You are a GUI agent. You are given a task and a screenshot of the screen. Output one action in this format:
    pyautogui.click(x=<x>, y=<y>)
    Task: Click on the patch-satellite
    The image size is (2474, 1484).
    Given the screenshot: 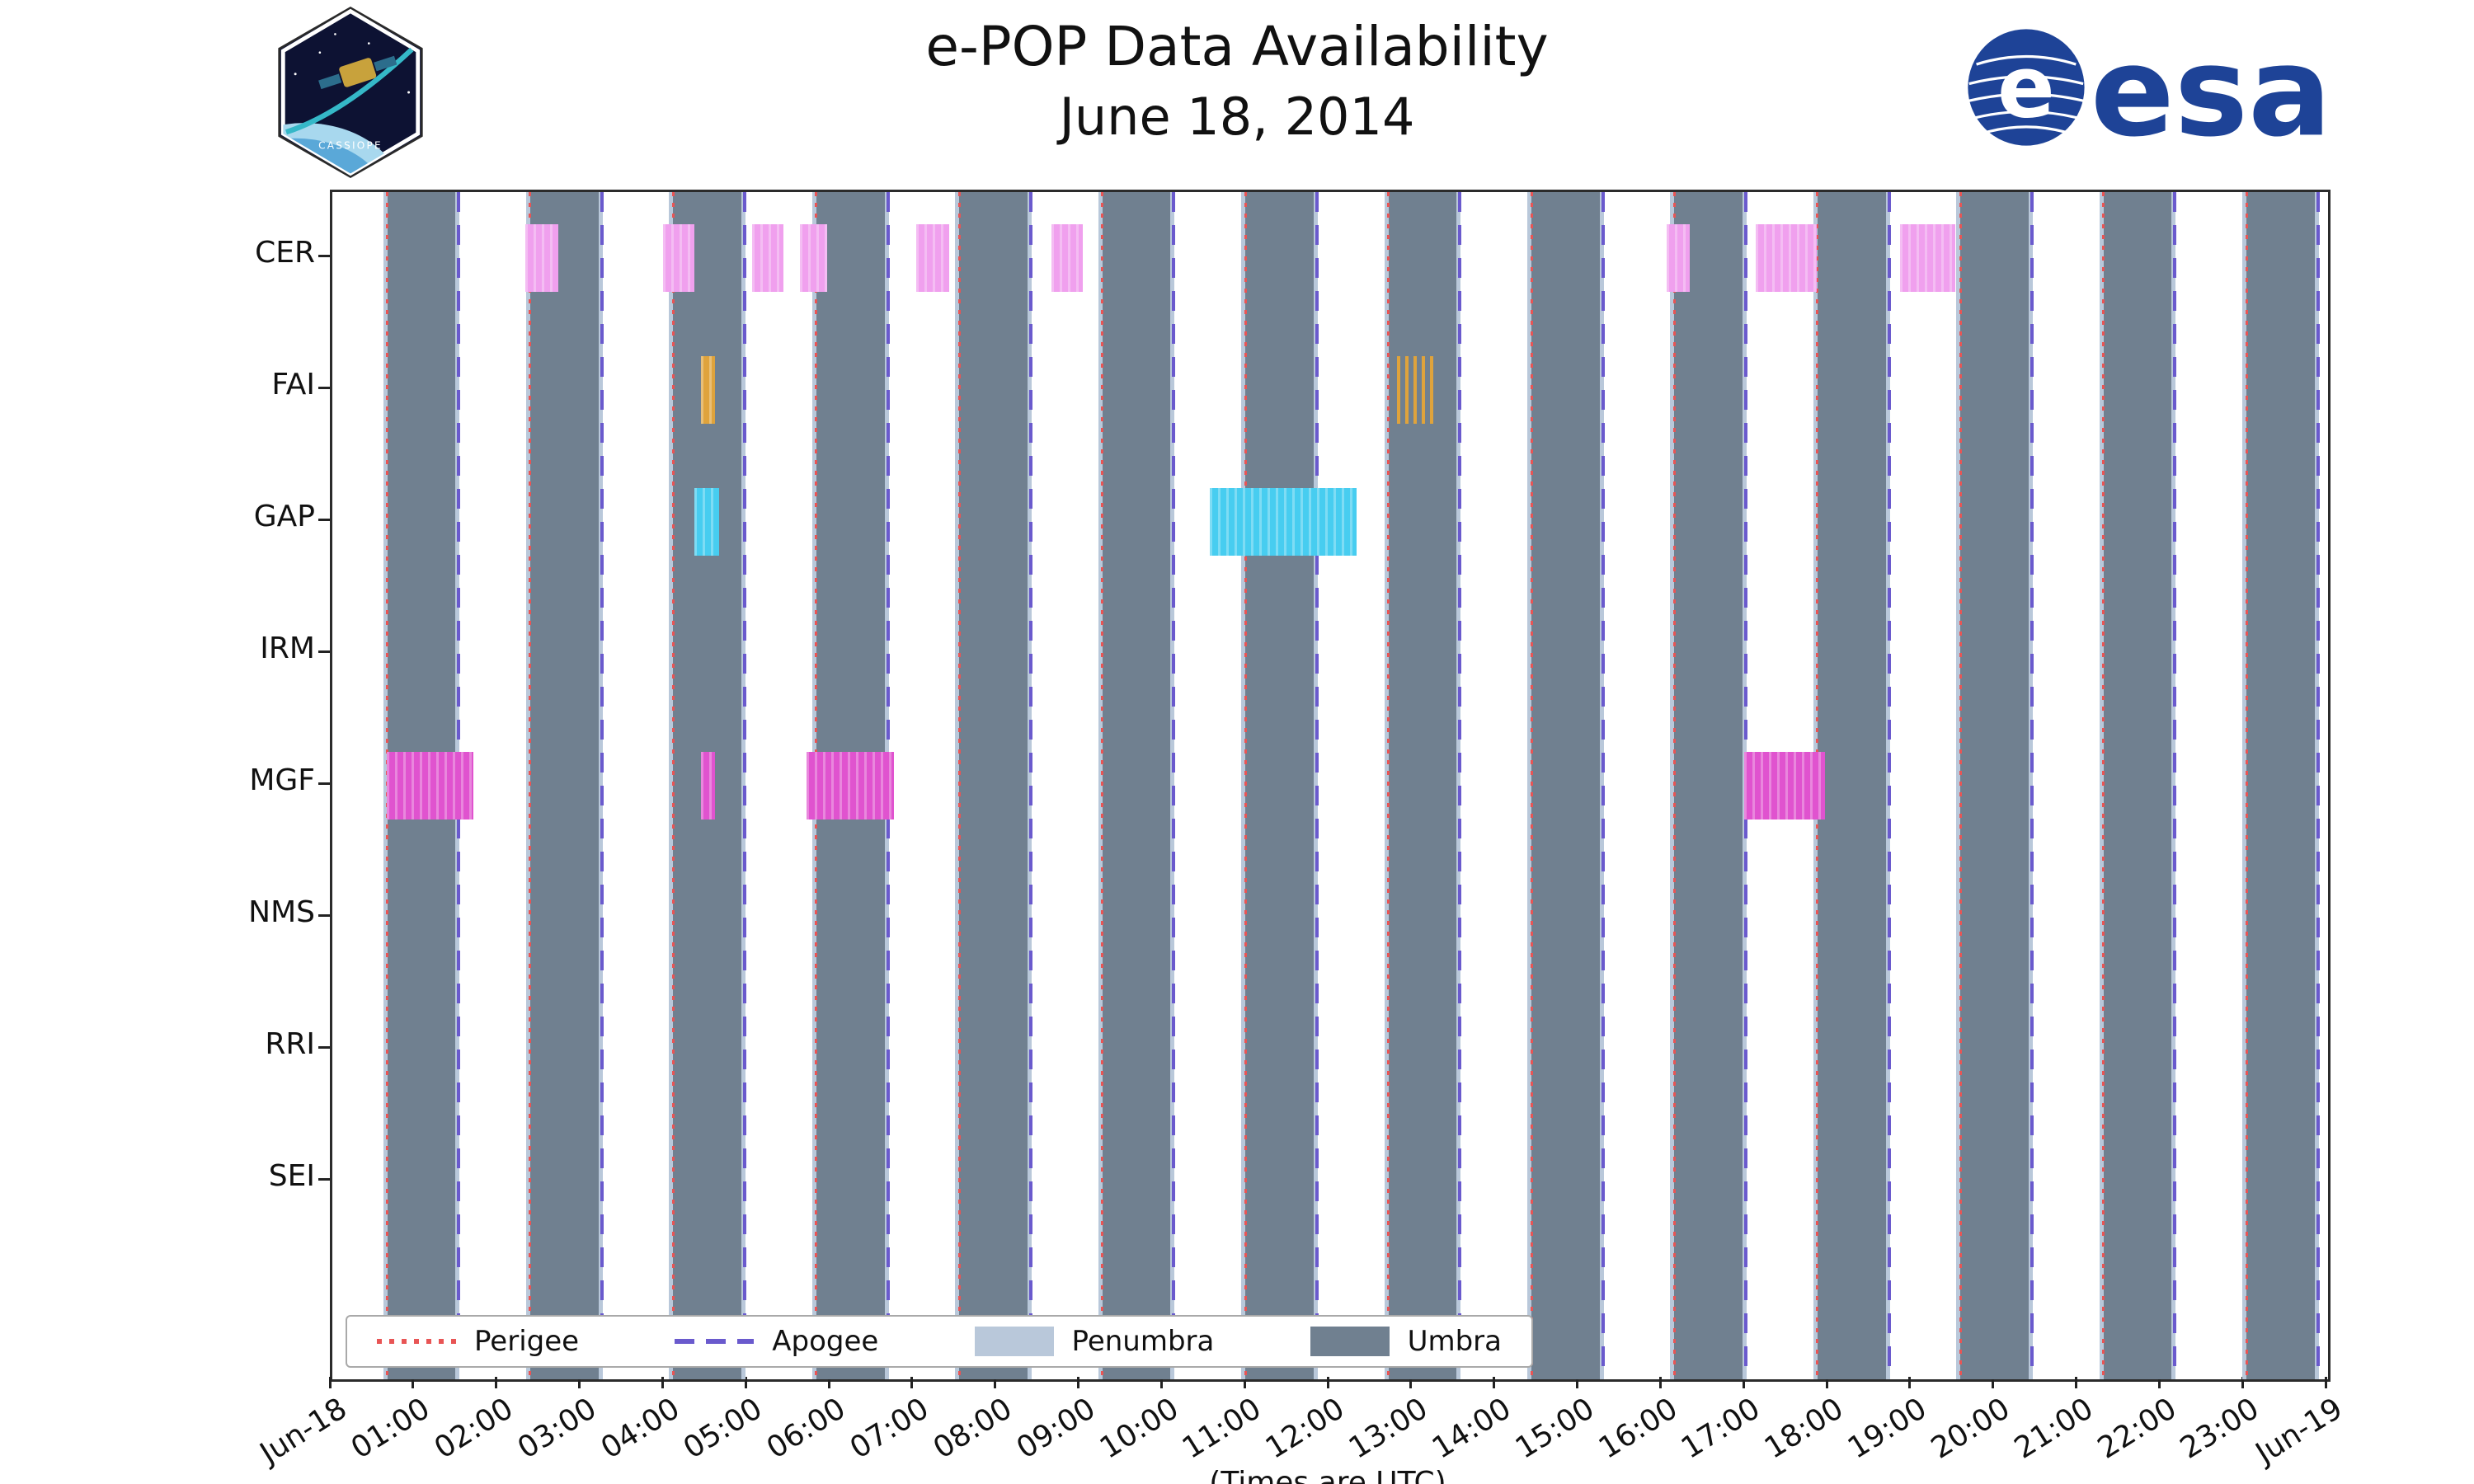 What is the action you would take?
    pyautogui.click(x=357, y=72)
    